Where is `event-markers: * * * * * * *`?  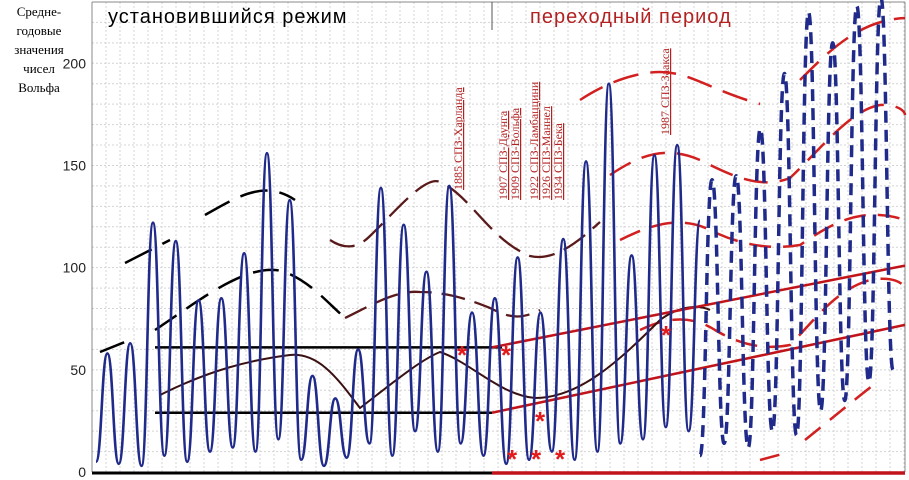 event-markers: * * * * * * * is located at coordinates (564, 397).